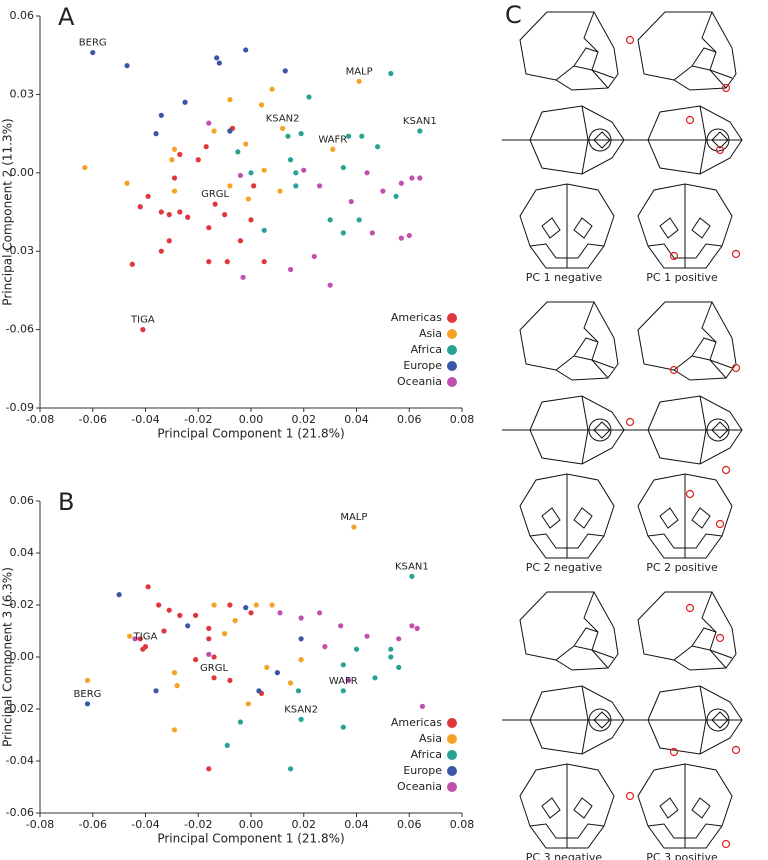 Image resolution: width=768 pixels, height=860 pixels. Describe the element at coordinates (304, 824) in the screenshot. I see `x-tick-label: 0.02` at that location.